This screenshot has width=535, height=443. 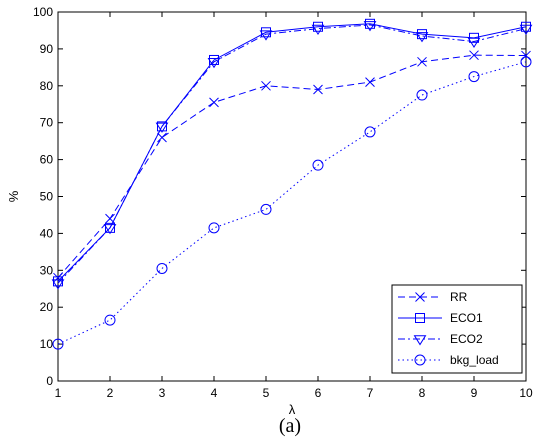 I want to click on y-tick-label: 40, so click(x=47, y=233).